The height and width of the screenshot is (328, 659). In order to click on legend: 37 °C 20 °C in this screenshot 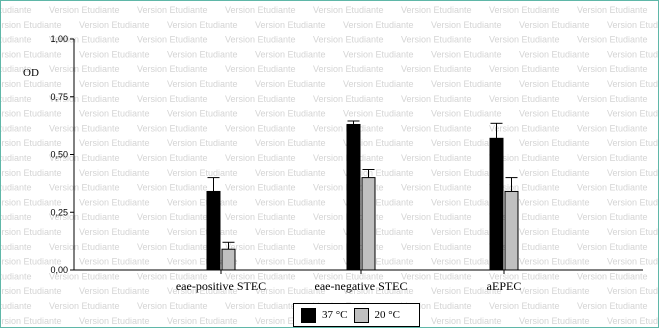, I will do `click(356, 315)`.